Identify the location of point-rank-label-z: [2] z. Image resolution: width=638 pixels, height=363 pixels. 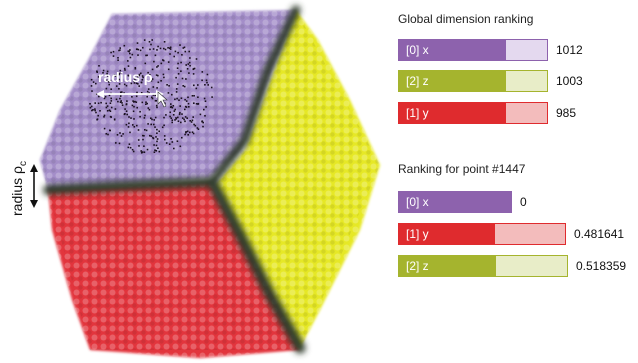
(417, 266).